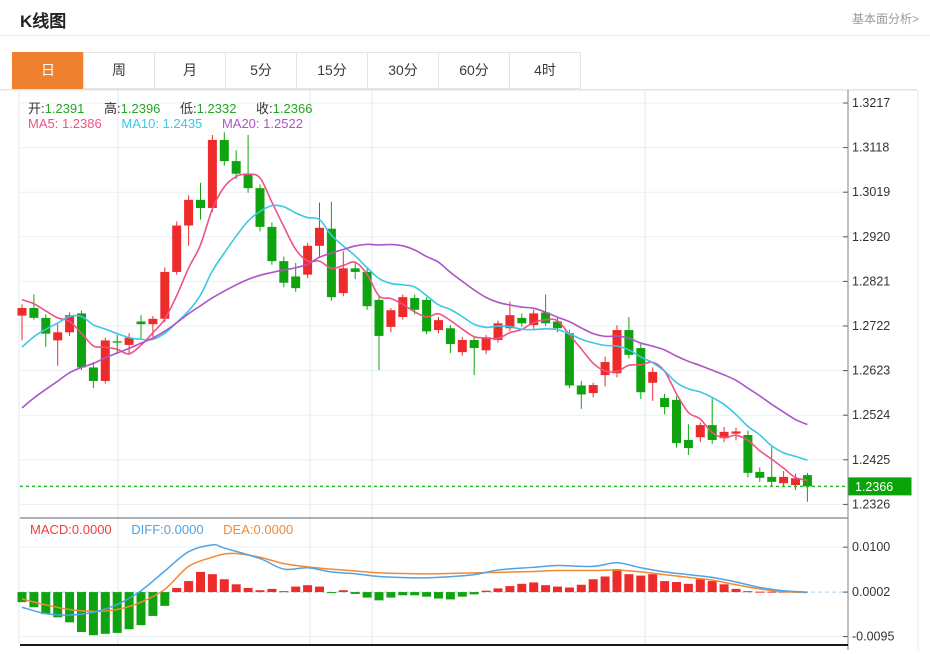 This screenshot has height=654, width=930. What do you see at coordinates (112, 108) in the screenshot?
I see `high-label: 高:` at bounding box center [112, 108].